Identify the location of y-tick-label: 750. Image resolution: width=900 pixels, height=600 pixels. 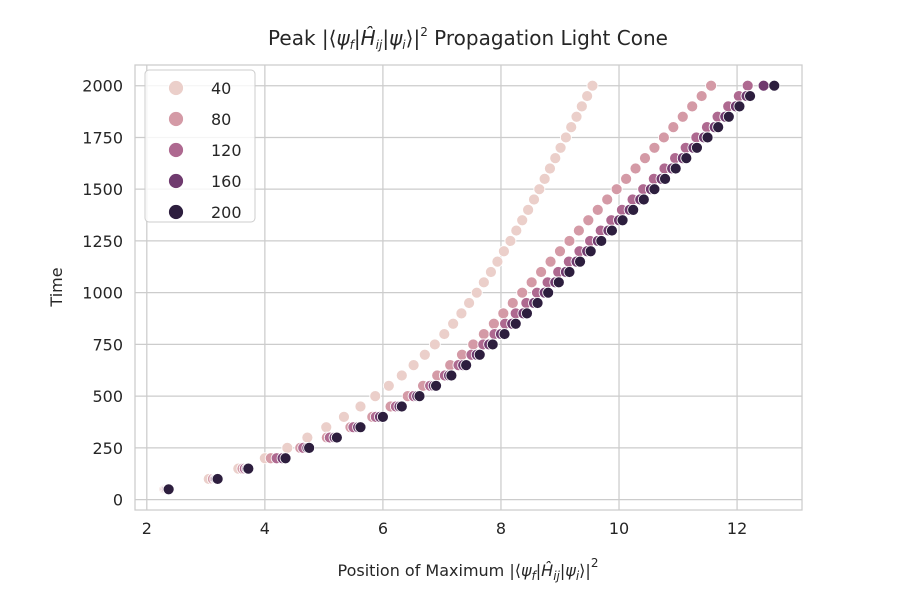
(107, 344).